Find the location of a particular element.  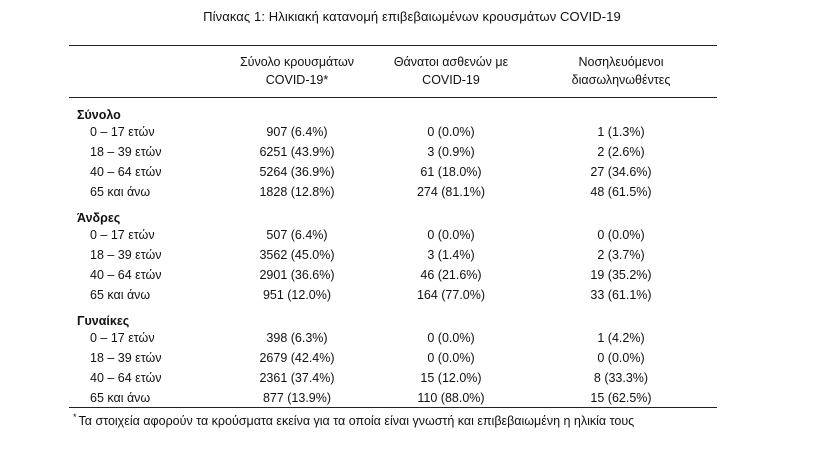

intubated-cell: 8 (33.3%) is located at coordinates (621, 378).